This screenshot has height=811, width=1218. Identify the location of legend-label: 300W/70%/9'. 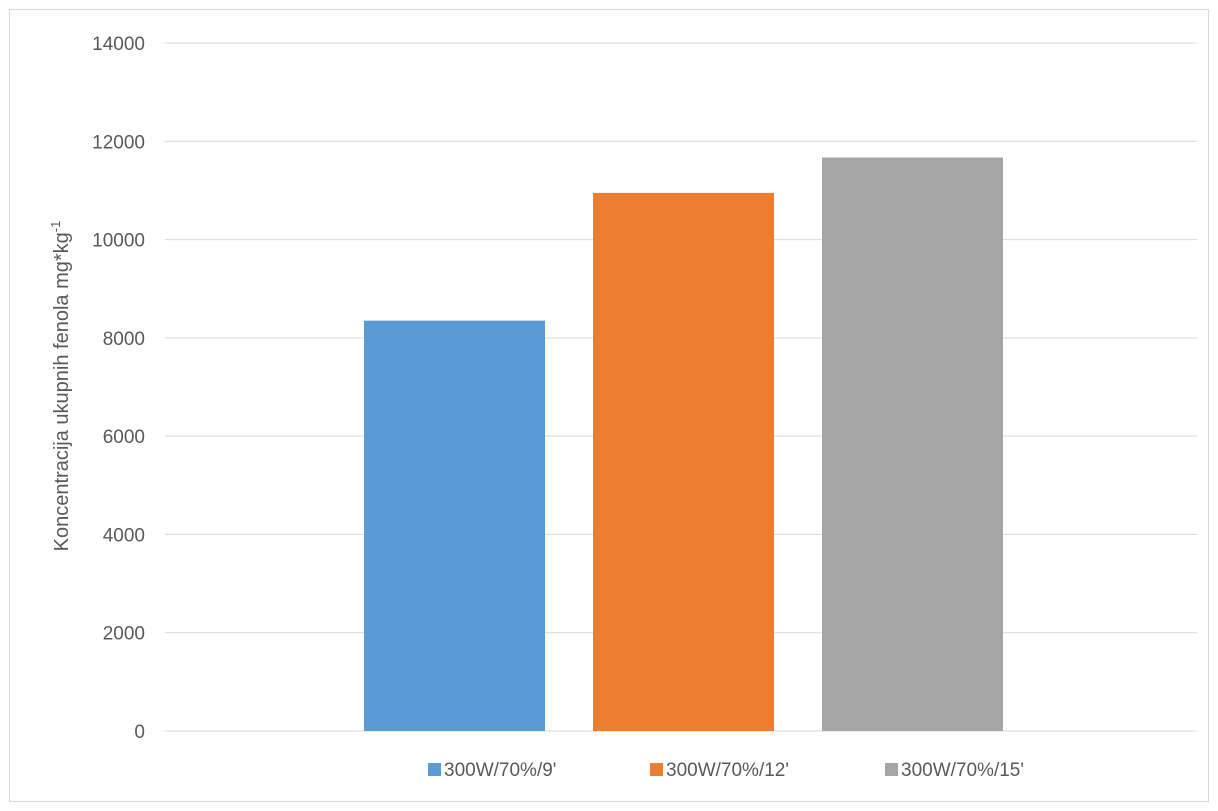
(500, 770).